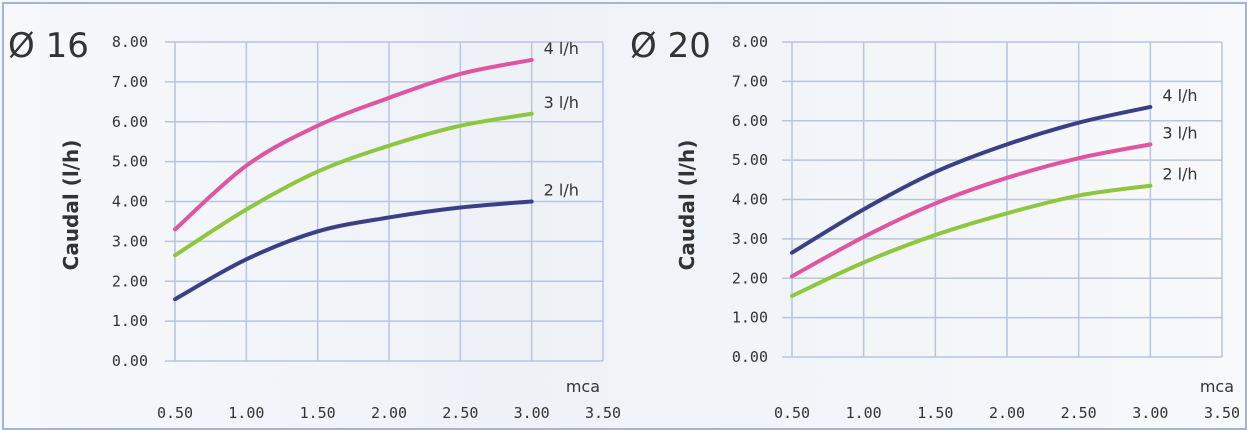  I want to click on chart-title: Ø 20, so click(670, 46).